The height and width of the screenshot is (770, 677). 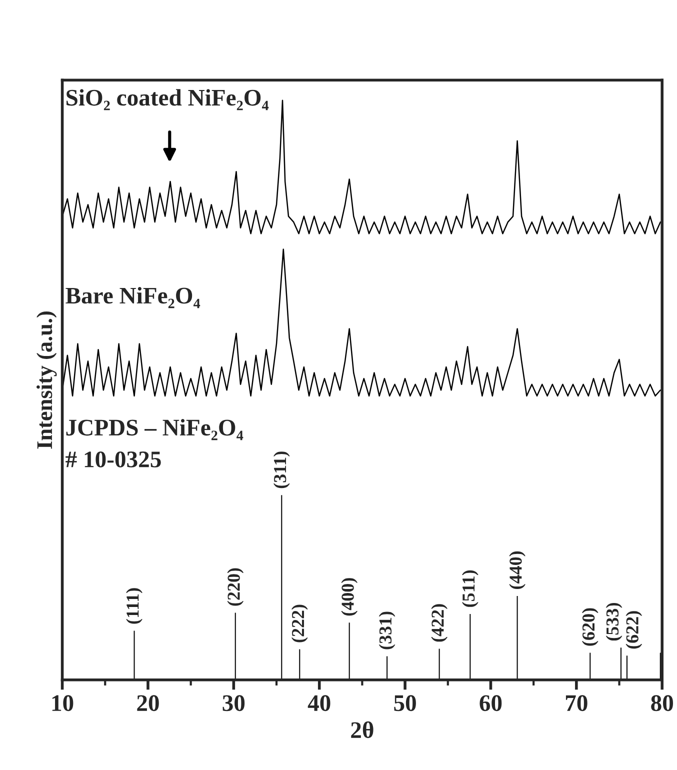 I want to click on x-tick-label: 50, so click(x=405, y=703).